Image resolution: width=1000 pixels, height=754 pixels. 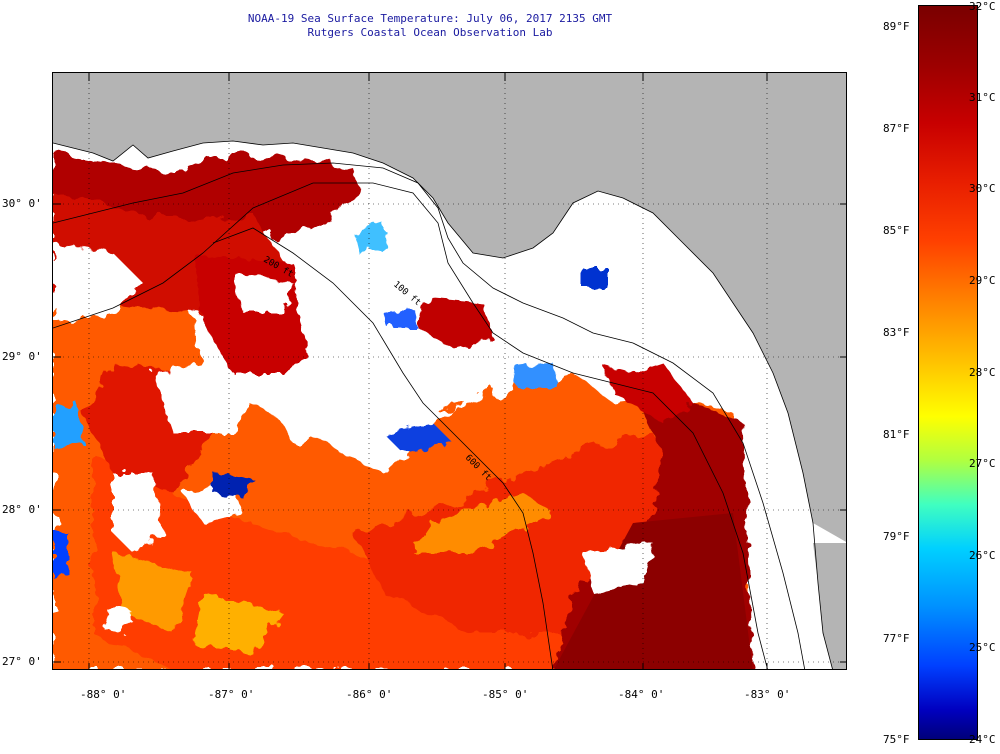 I want to click on colorbar-c-label: 32°C, so click(x=982, y=6).